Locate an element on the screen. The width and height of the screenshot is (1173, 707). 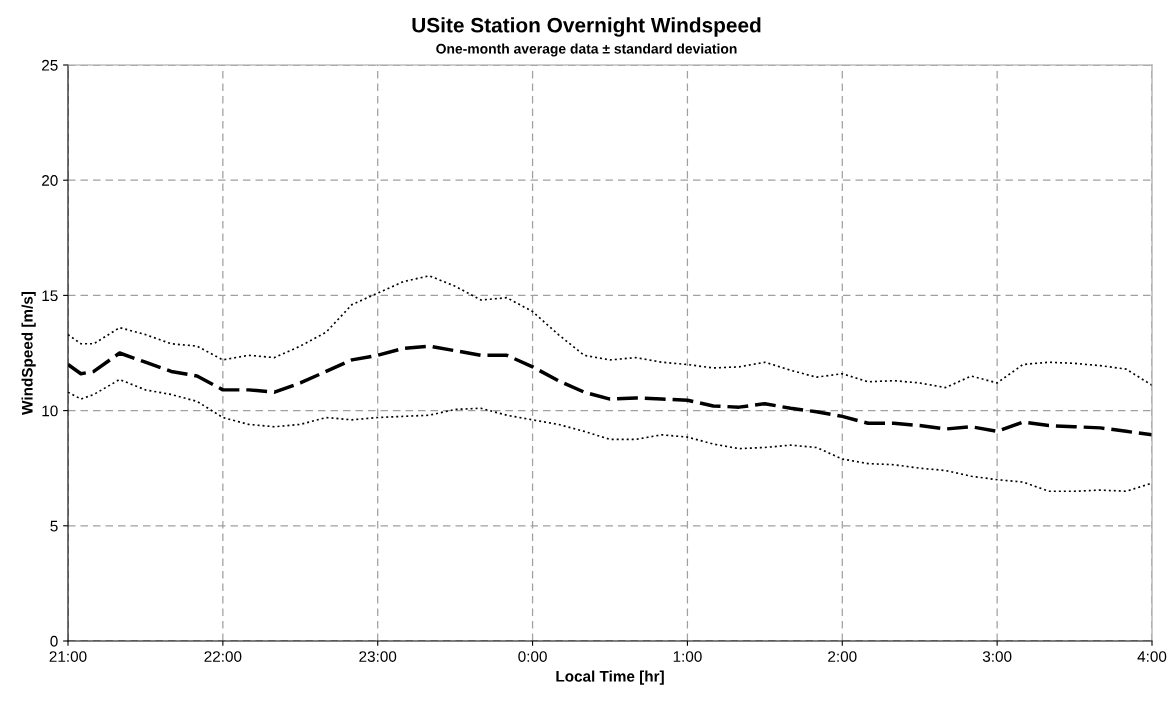
y-axis-title: WindSpeed [m/s] is located at coordinates (28, 353).